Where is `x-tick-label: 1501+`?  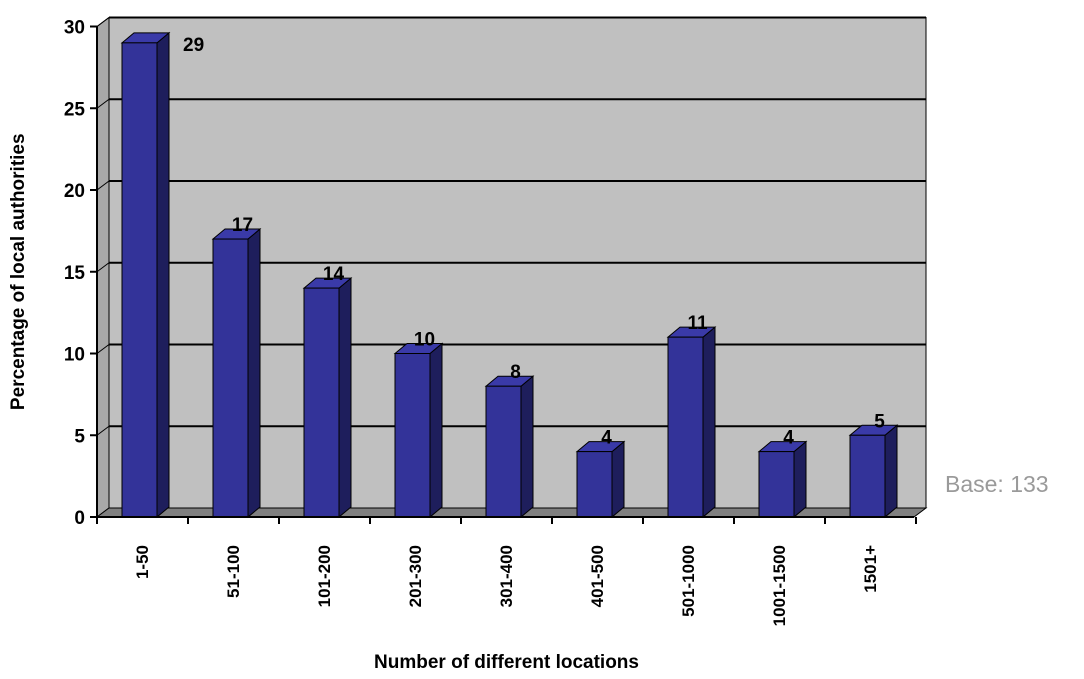
x-tick-label: 1501+ is located at coordinates (870, 569).